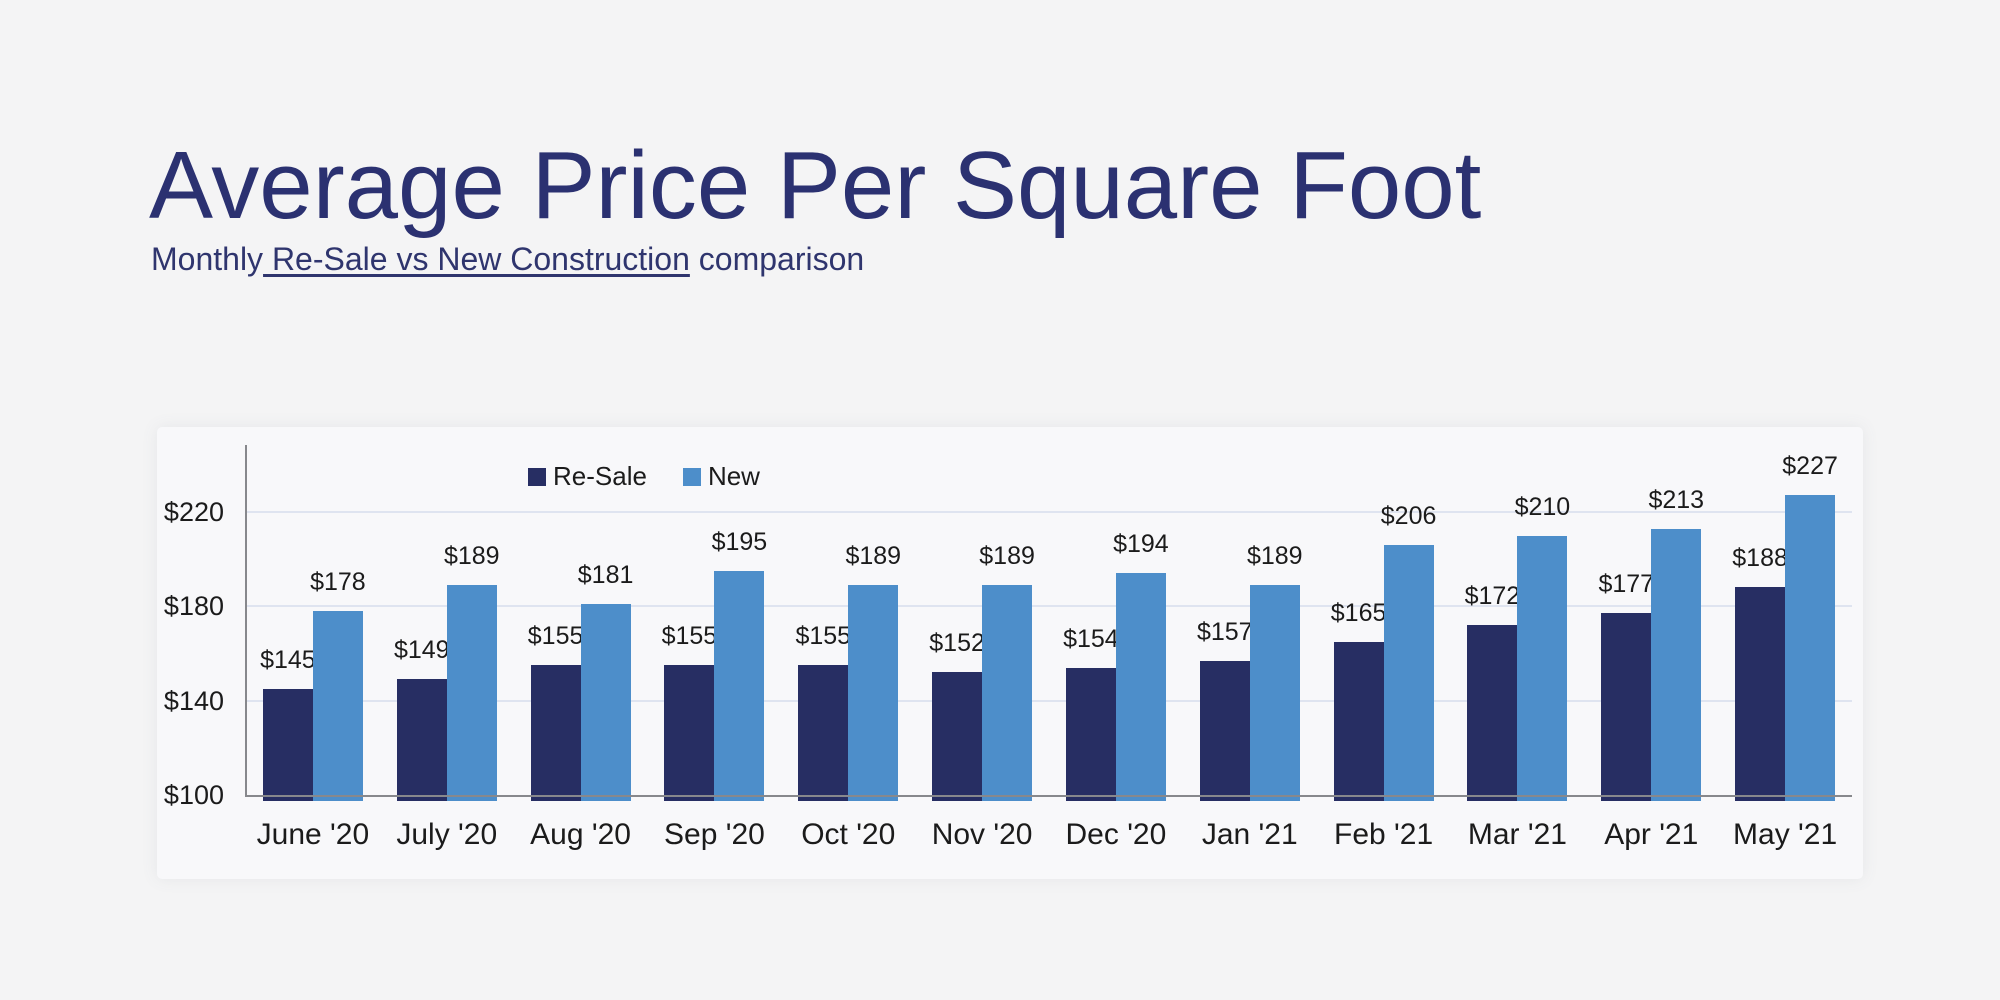 Image resolution: width=2000 pixels, height=1000 pixels. What do you see at coordinates (447, 834) in the screenshot?
I see `x-axis-label: July '20` at bounding box center [447, 834].